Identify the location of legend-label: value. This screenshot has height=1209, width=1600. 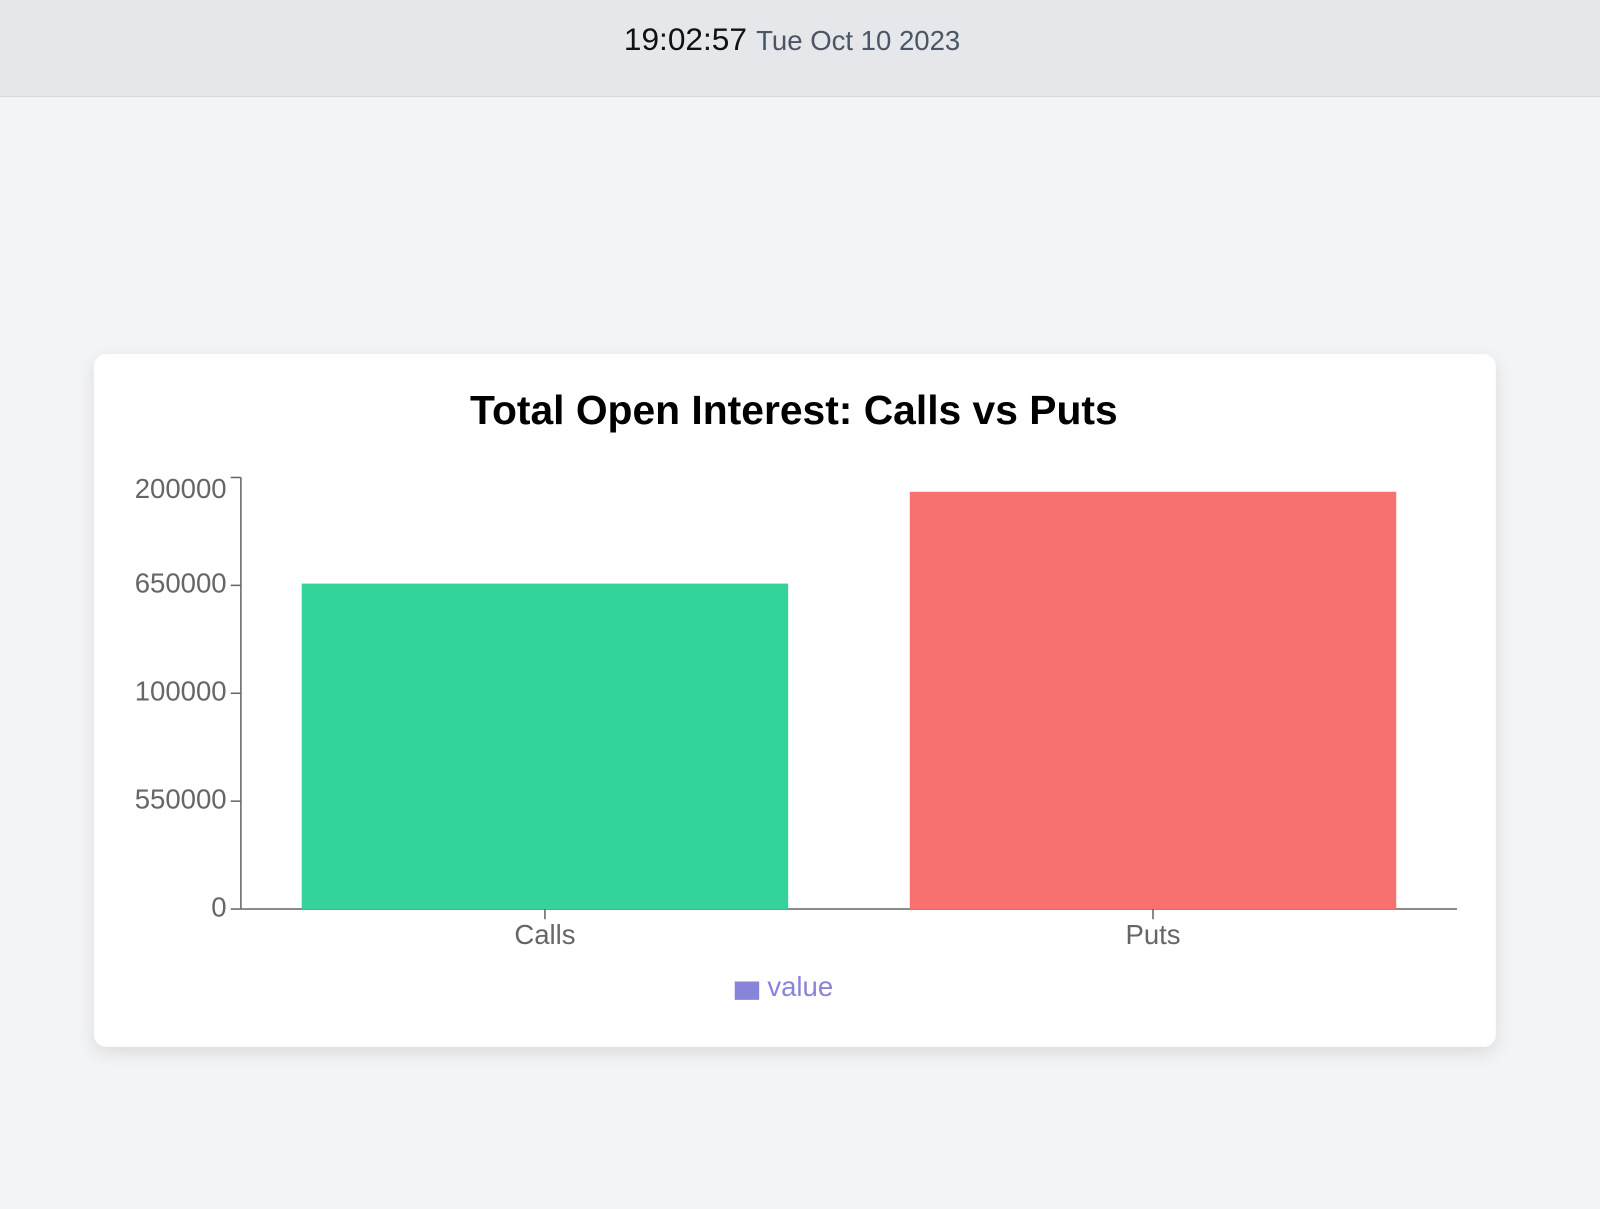
(800, 986).